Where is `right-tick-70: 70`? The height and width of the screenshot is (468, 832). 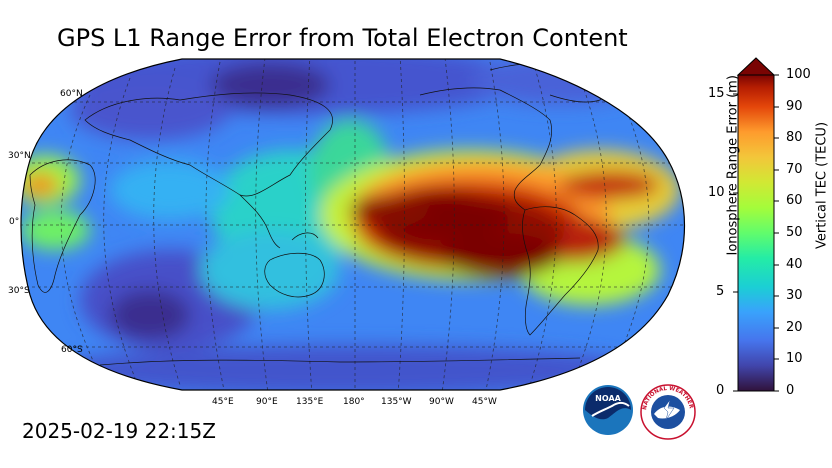 right-tick-70: 70 is located at coordinates (794, 169).